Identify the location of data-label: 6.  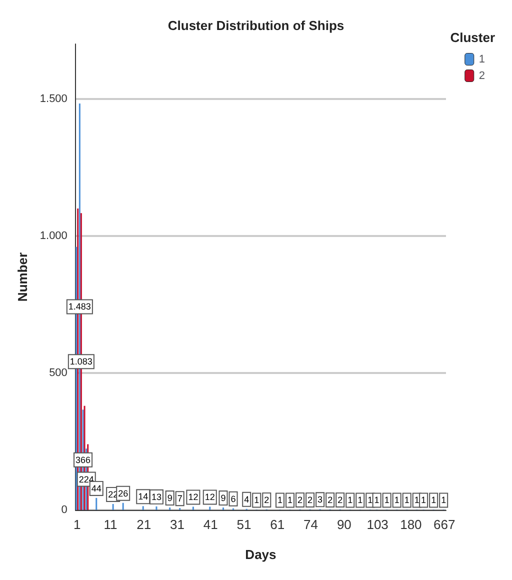
(233, 499).